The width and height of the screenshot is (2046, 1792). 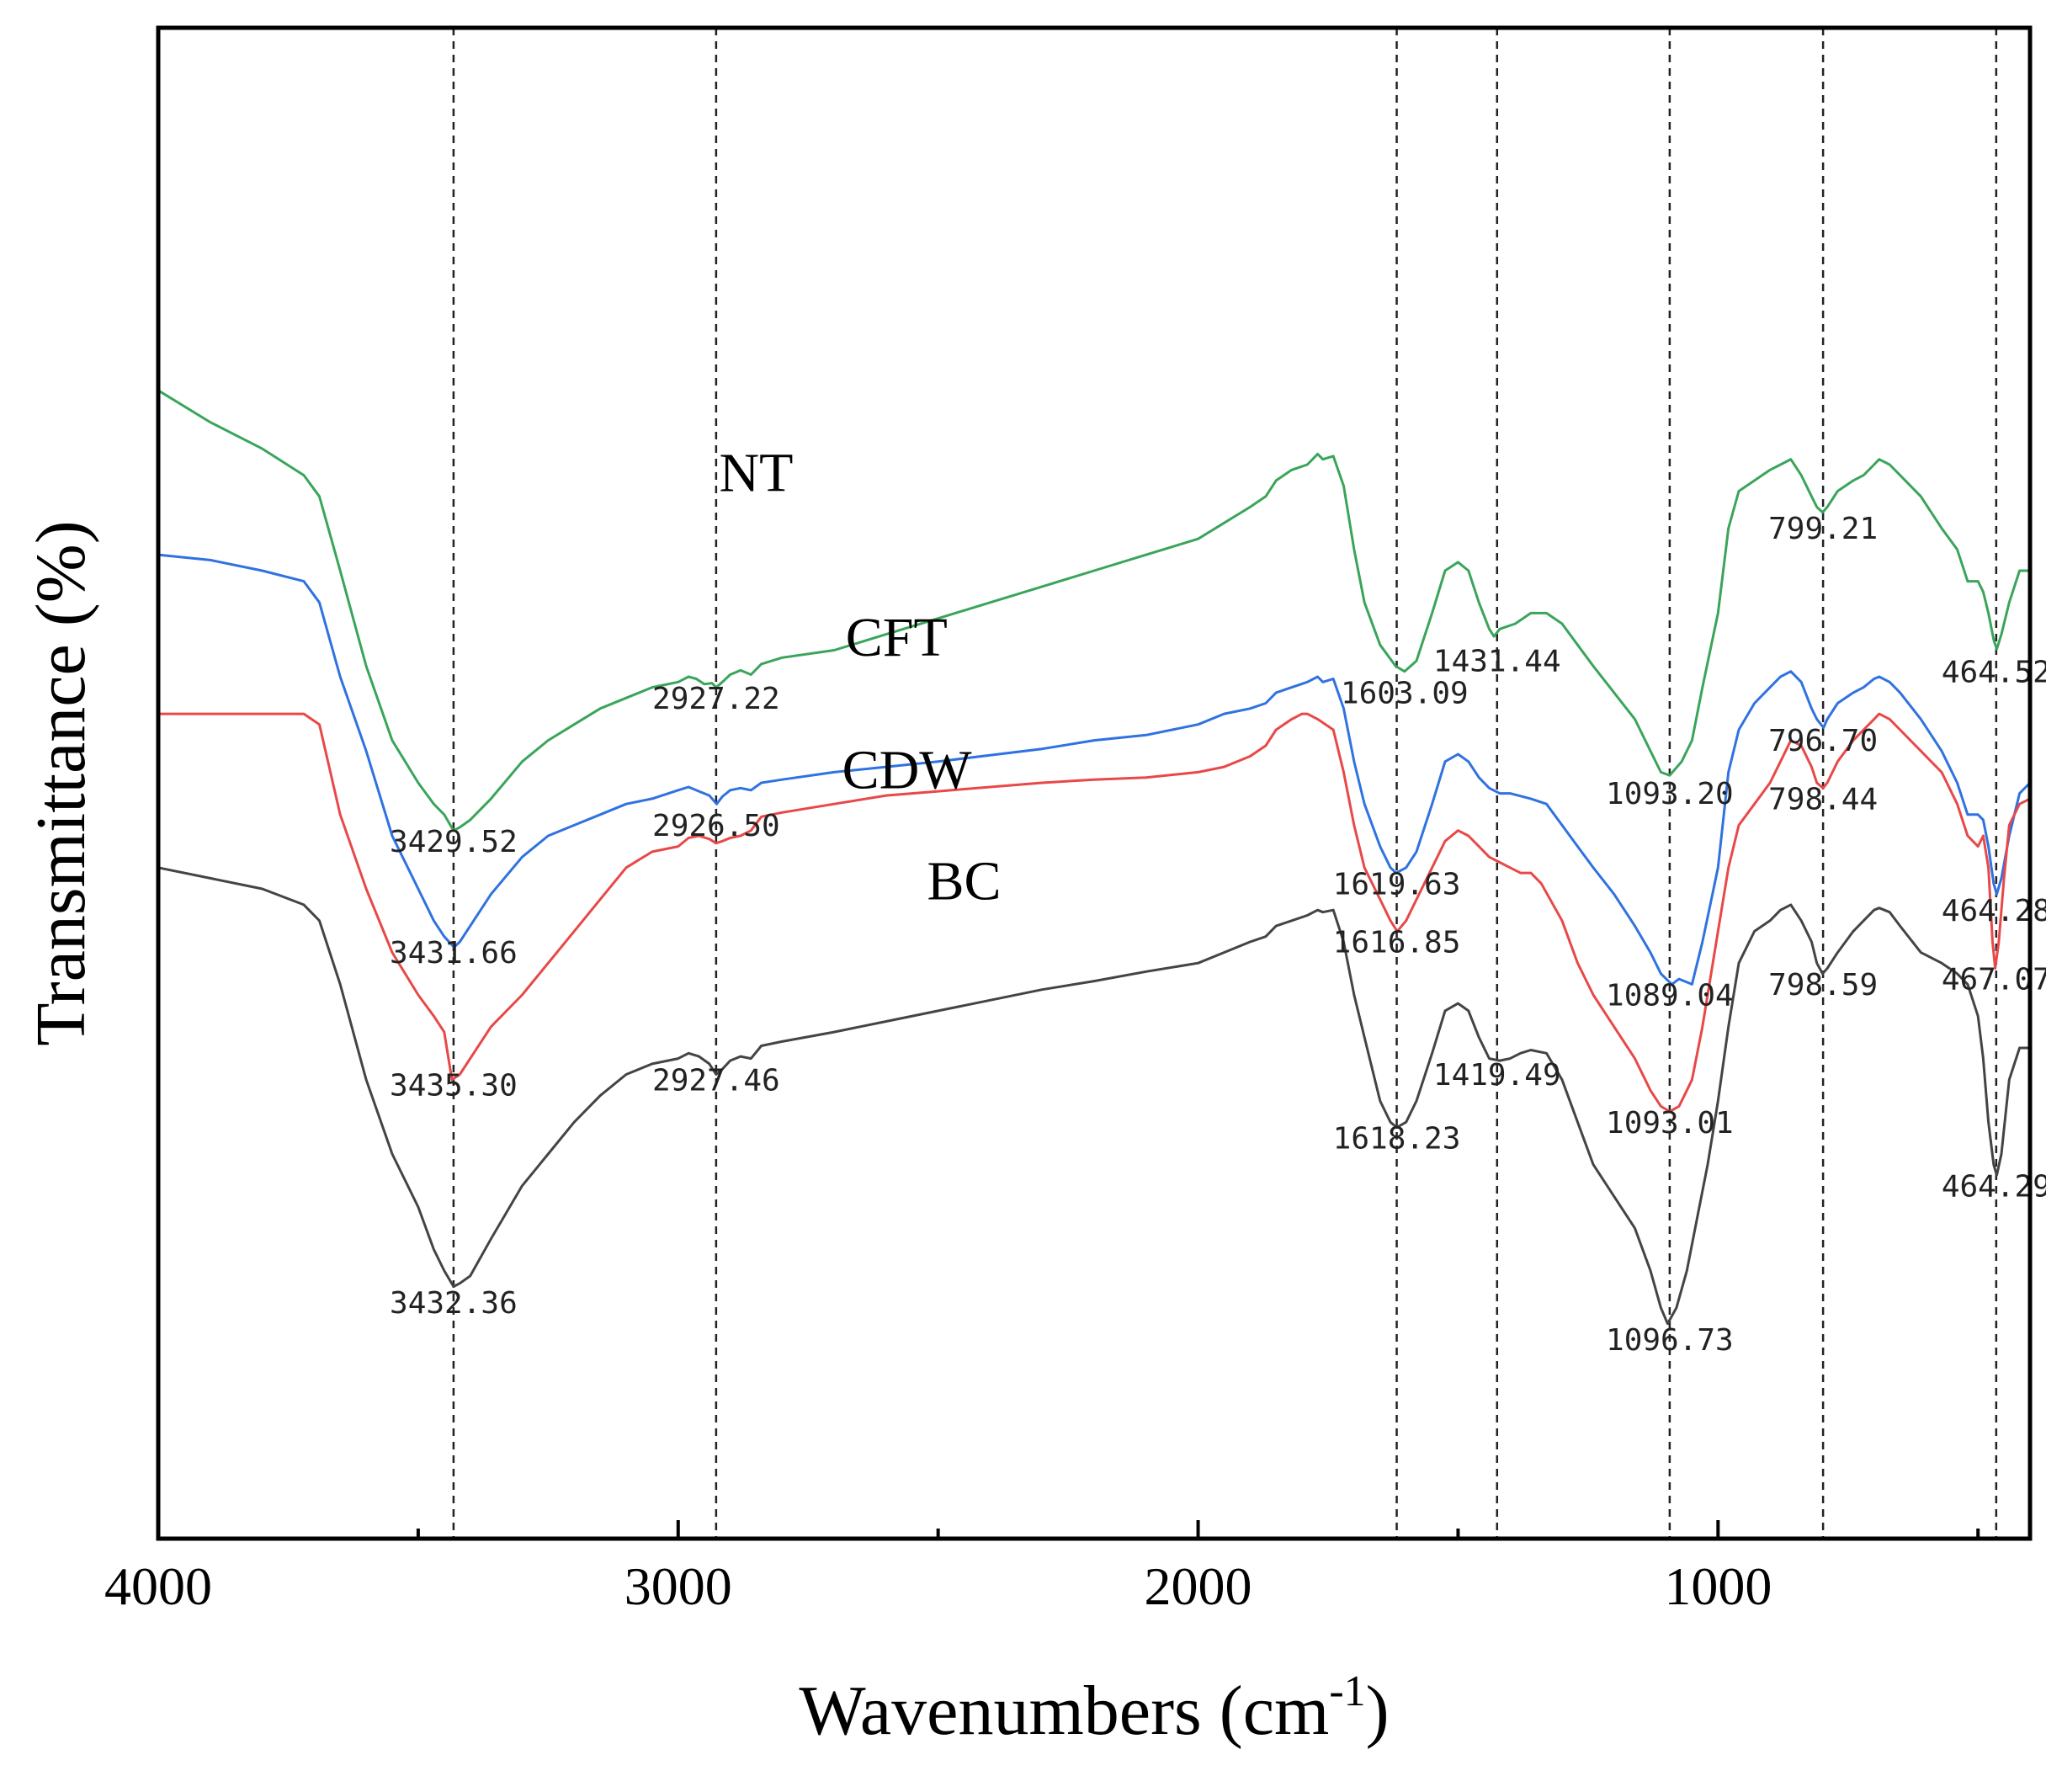 What do you see at coordinates (860, 678) in the screenshot?
I see `series-labels: NT CFT CDW BC` at bounding box center [860, 678].